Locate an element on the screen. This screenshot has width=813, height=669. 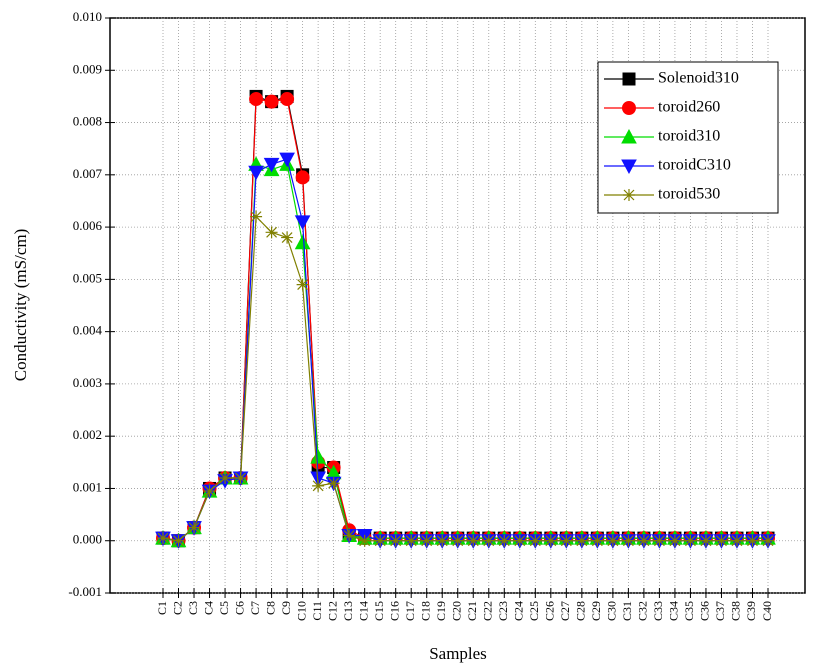
x-tick-label: C19 is located at coordinates (441, 611).